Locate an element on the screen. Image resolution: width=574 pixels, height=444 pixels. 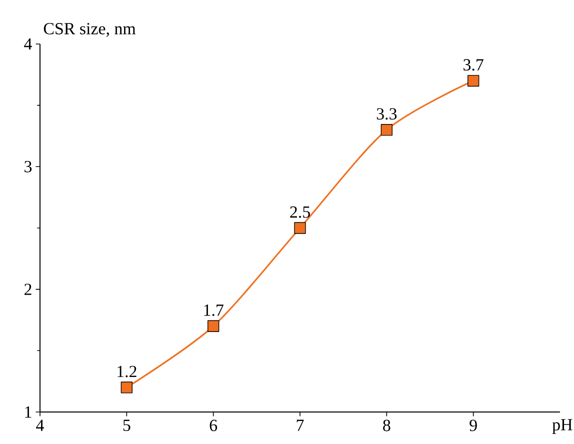
x-tick-label: 7 is located at coordinates (300, 425).